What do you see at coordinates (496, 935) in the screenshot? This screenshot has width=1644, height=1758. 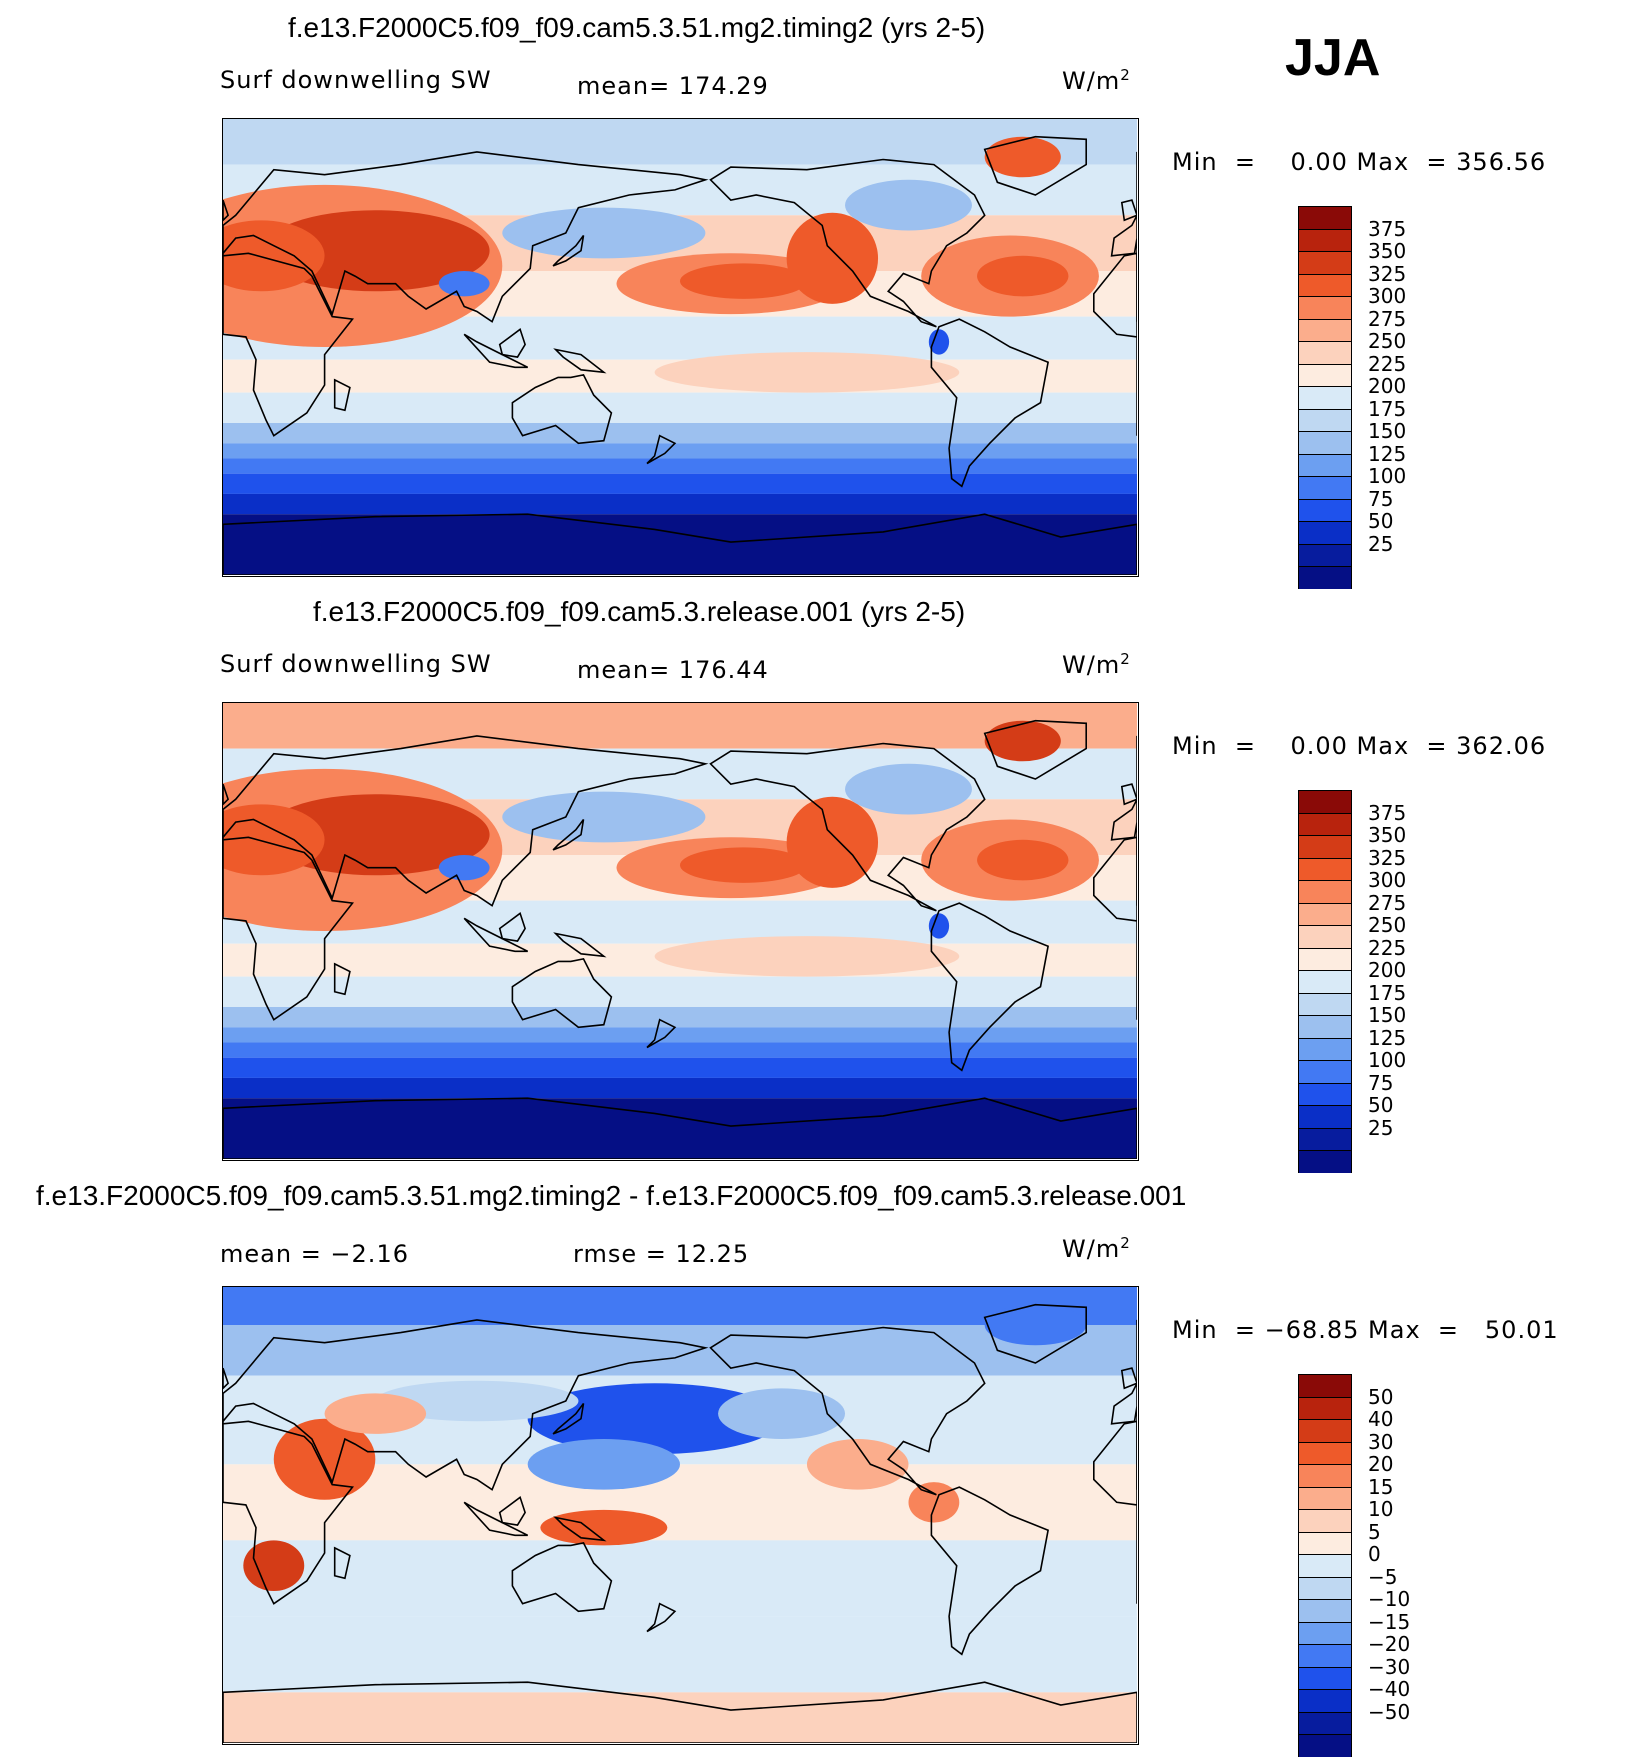 I see `coastline-indonesia` at bounding box center [496, 935].